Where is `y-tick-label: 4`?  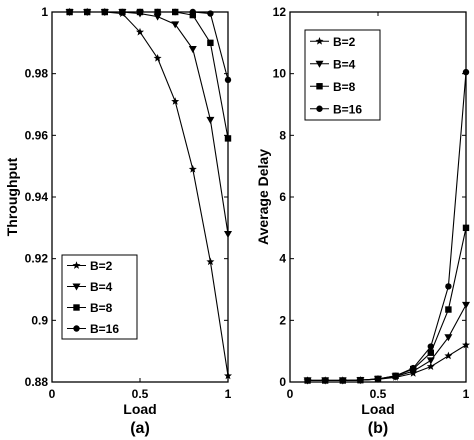
y-tick-label: 4 is located at coordinates (282, 259).